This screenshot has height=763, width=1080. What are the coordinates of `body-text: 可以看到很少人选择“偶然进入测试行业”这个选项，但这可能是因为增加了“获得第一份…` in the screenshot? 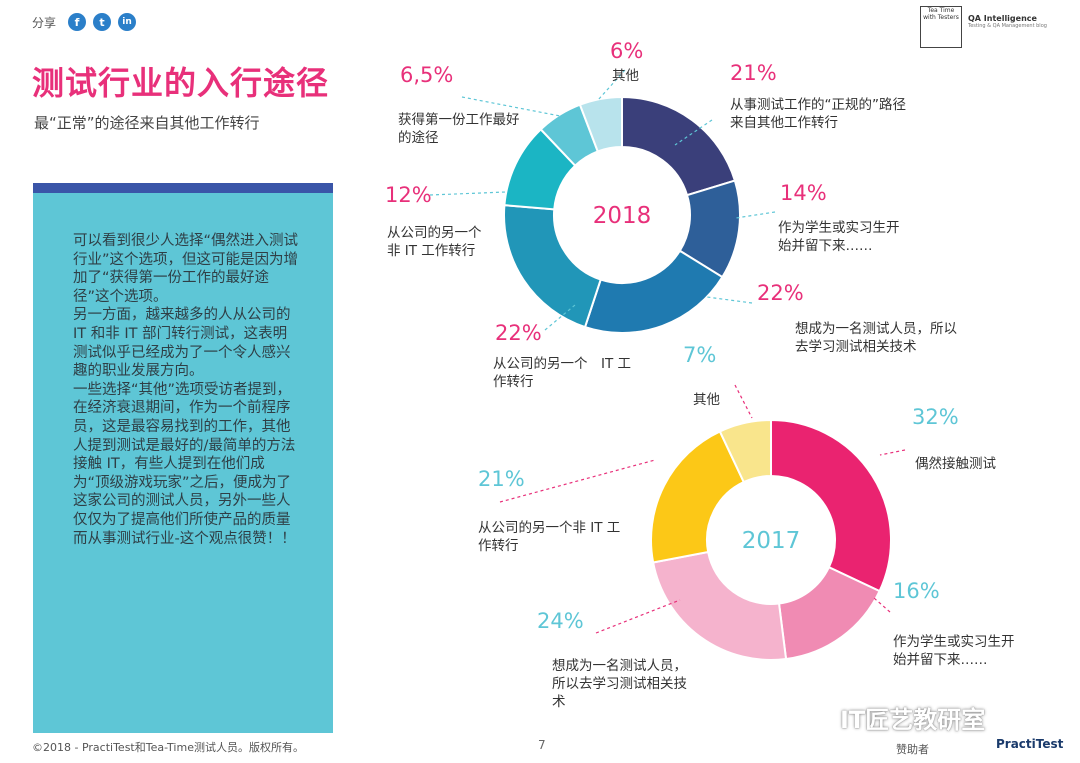 It's located at (186, 390).